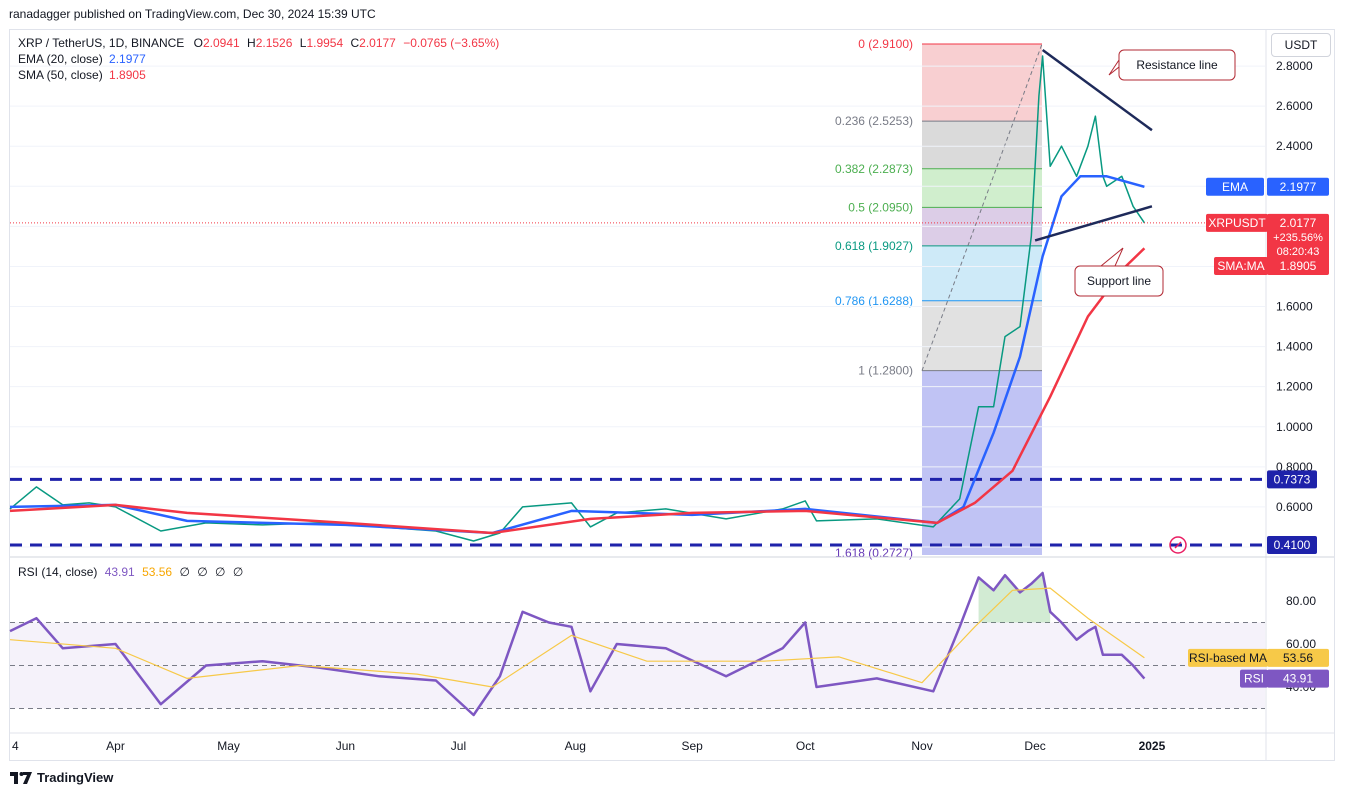  I want to click on support-callout: Support line, so click(1119, 272).